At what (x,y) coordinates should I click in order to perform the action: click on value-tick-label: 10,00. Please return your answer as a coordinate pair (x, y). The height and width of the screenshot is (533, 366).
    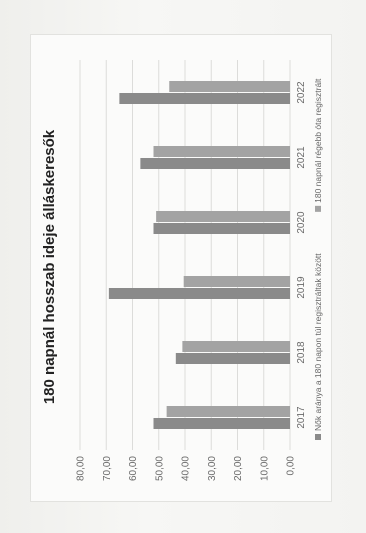
    Looking at the image, I should click on (264, 468).